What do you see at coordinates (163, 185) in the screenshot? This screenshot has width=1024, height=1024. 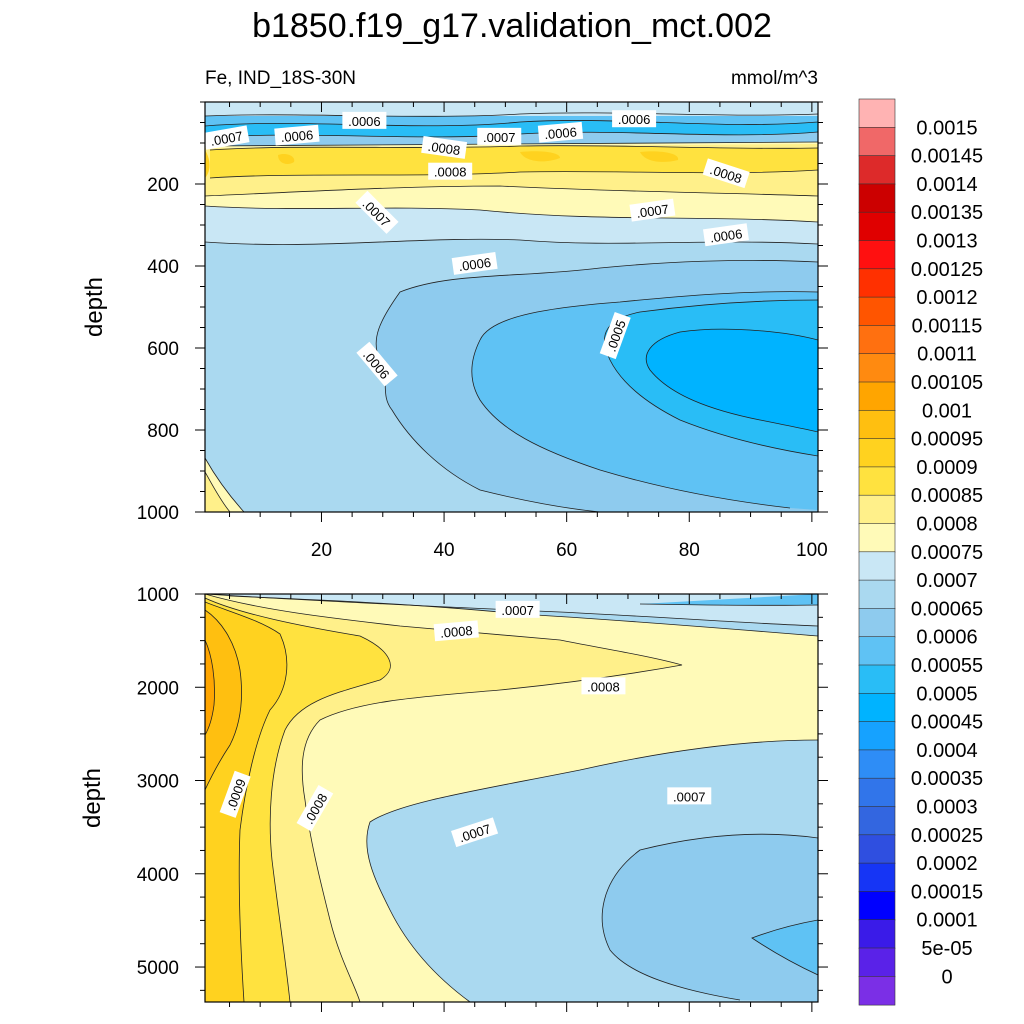 I see `y-tick-label: 200` at bounding box center [163, 185].